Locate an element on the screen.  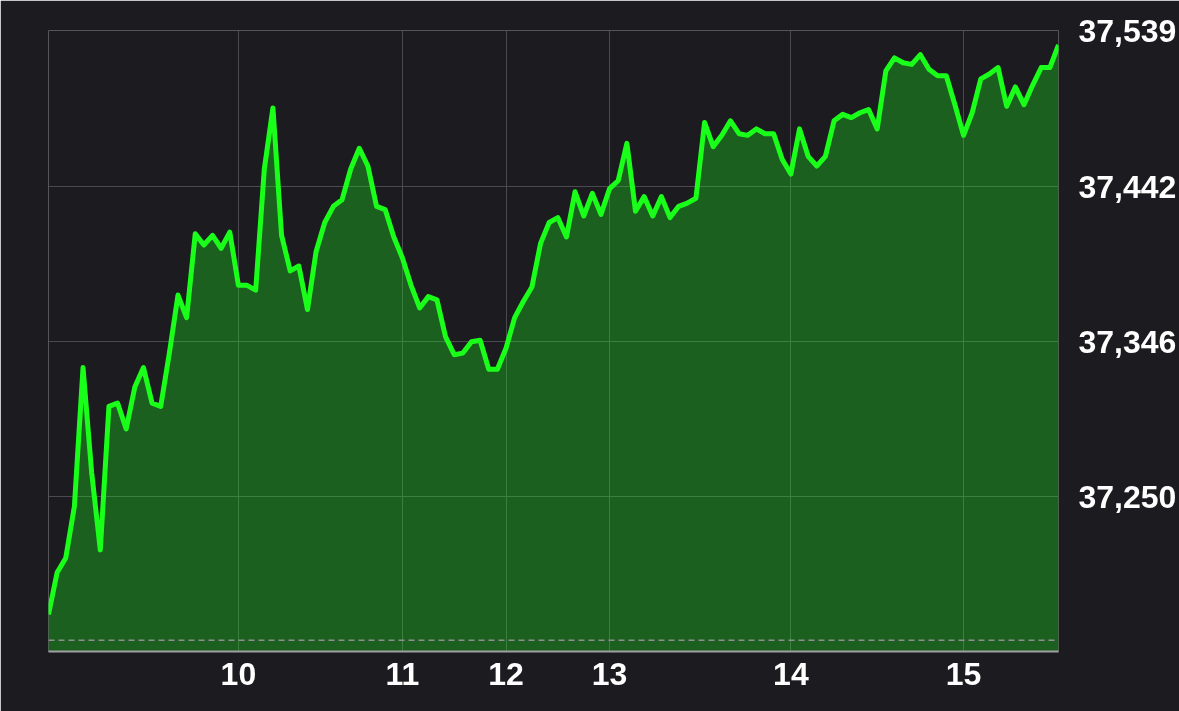
x-tick-label: 10 is located at coordinates (238, 673).